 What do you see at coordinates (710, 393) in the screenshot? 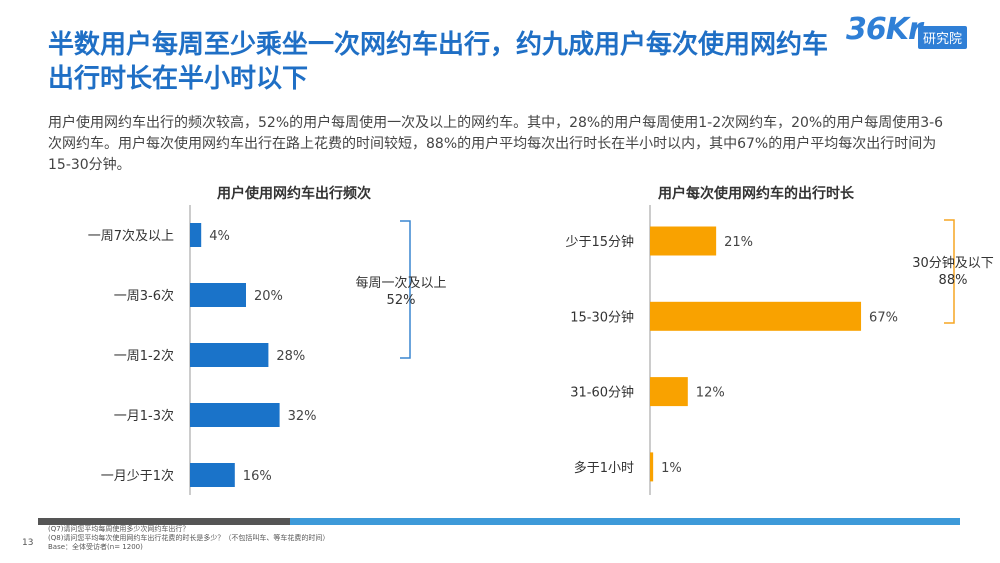
I see `duration-value-label: 12%` at bounding box center [710, 393].